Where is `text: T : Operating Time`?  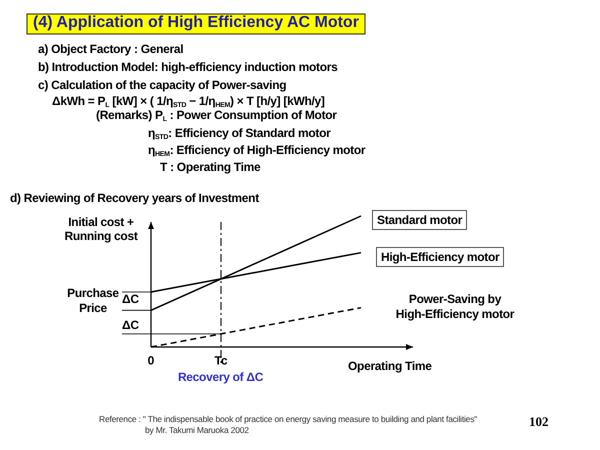 text: T : Operating Time is located at coordinates (210, 167).